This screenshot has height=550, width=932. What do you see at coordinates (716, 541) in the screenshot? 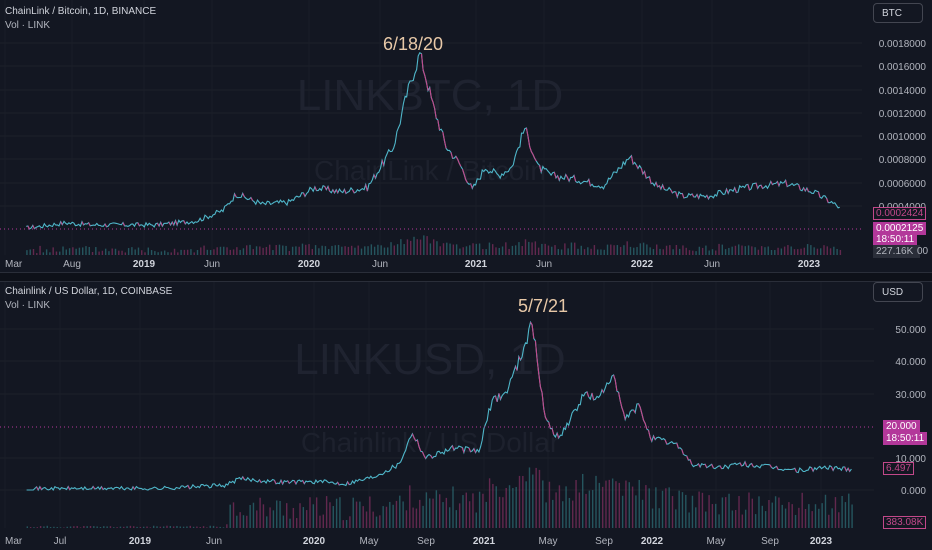
I see `x-tick-label: May` at bounding box center [716, 541].